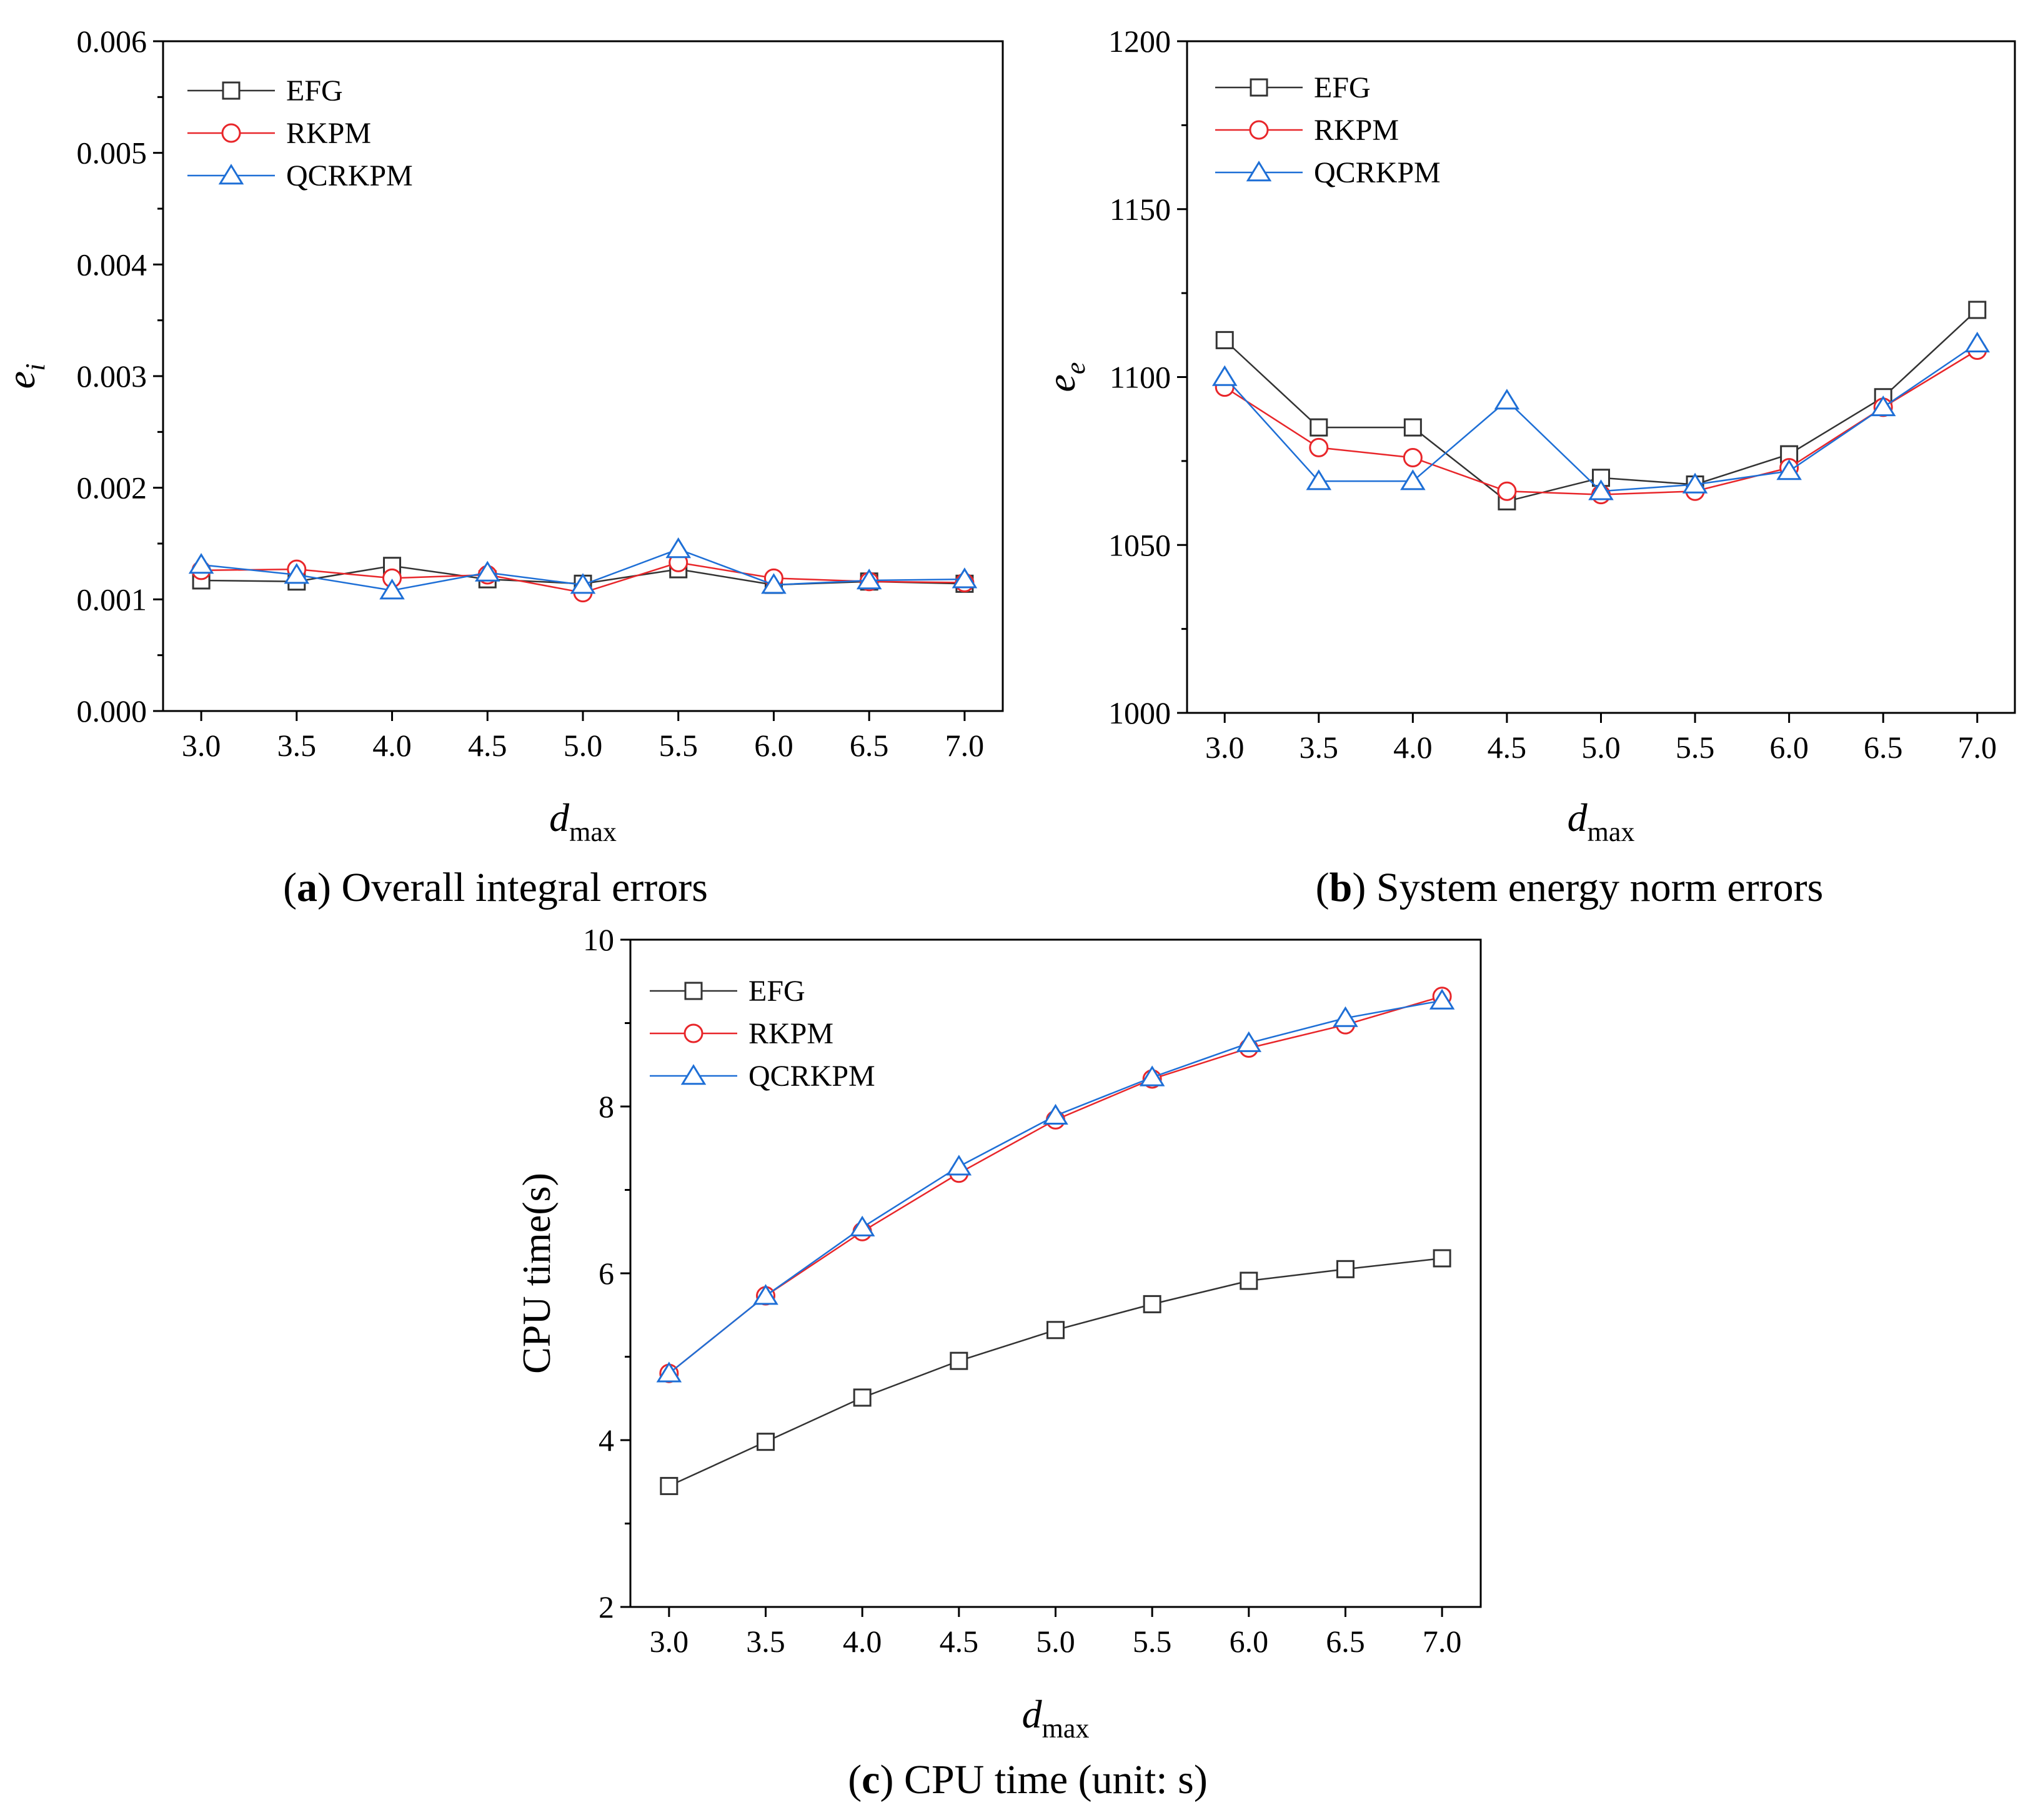 The height and width of the screenshot is (1820, 2033). What do you see at coordinates (1323, 887) in the screenshot?
I see `caption-open: (` at bounding box center [1323, 887].